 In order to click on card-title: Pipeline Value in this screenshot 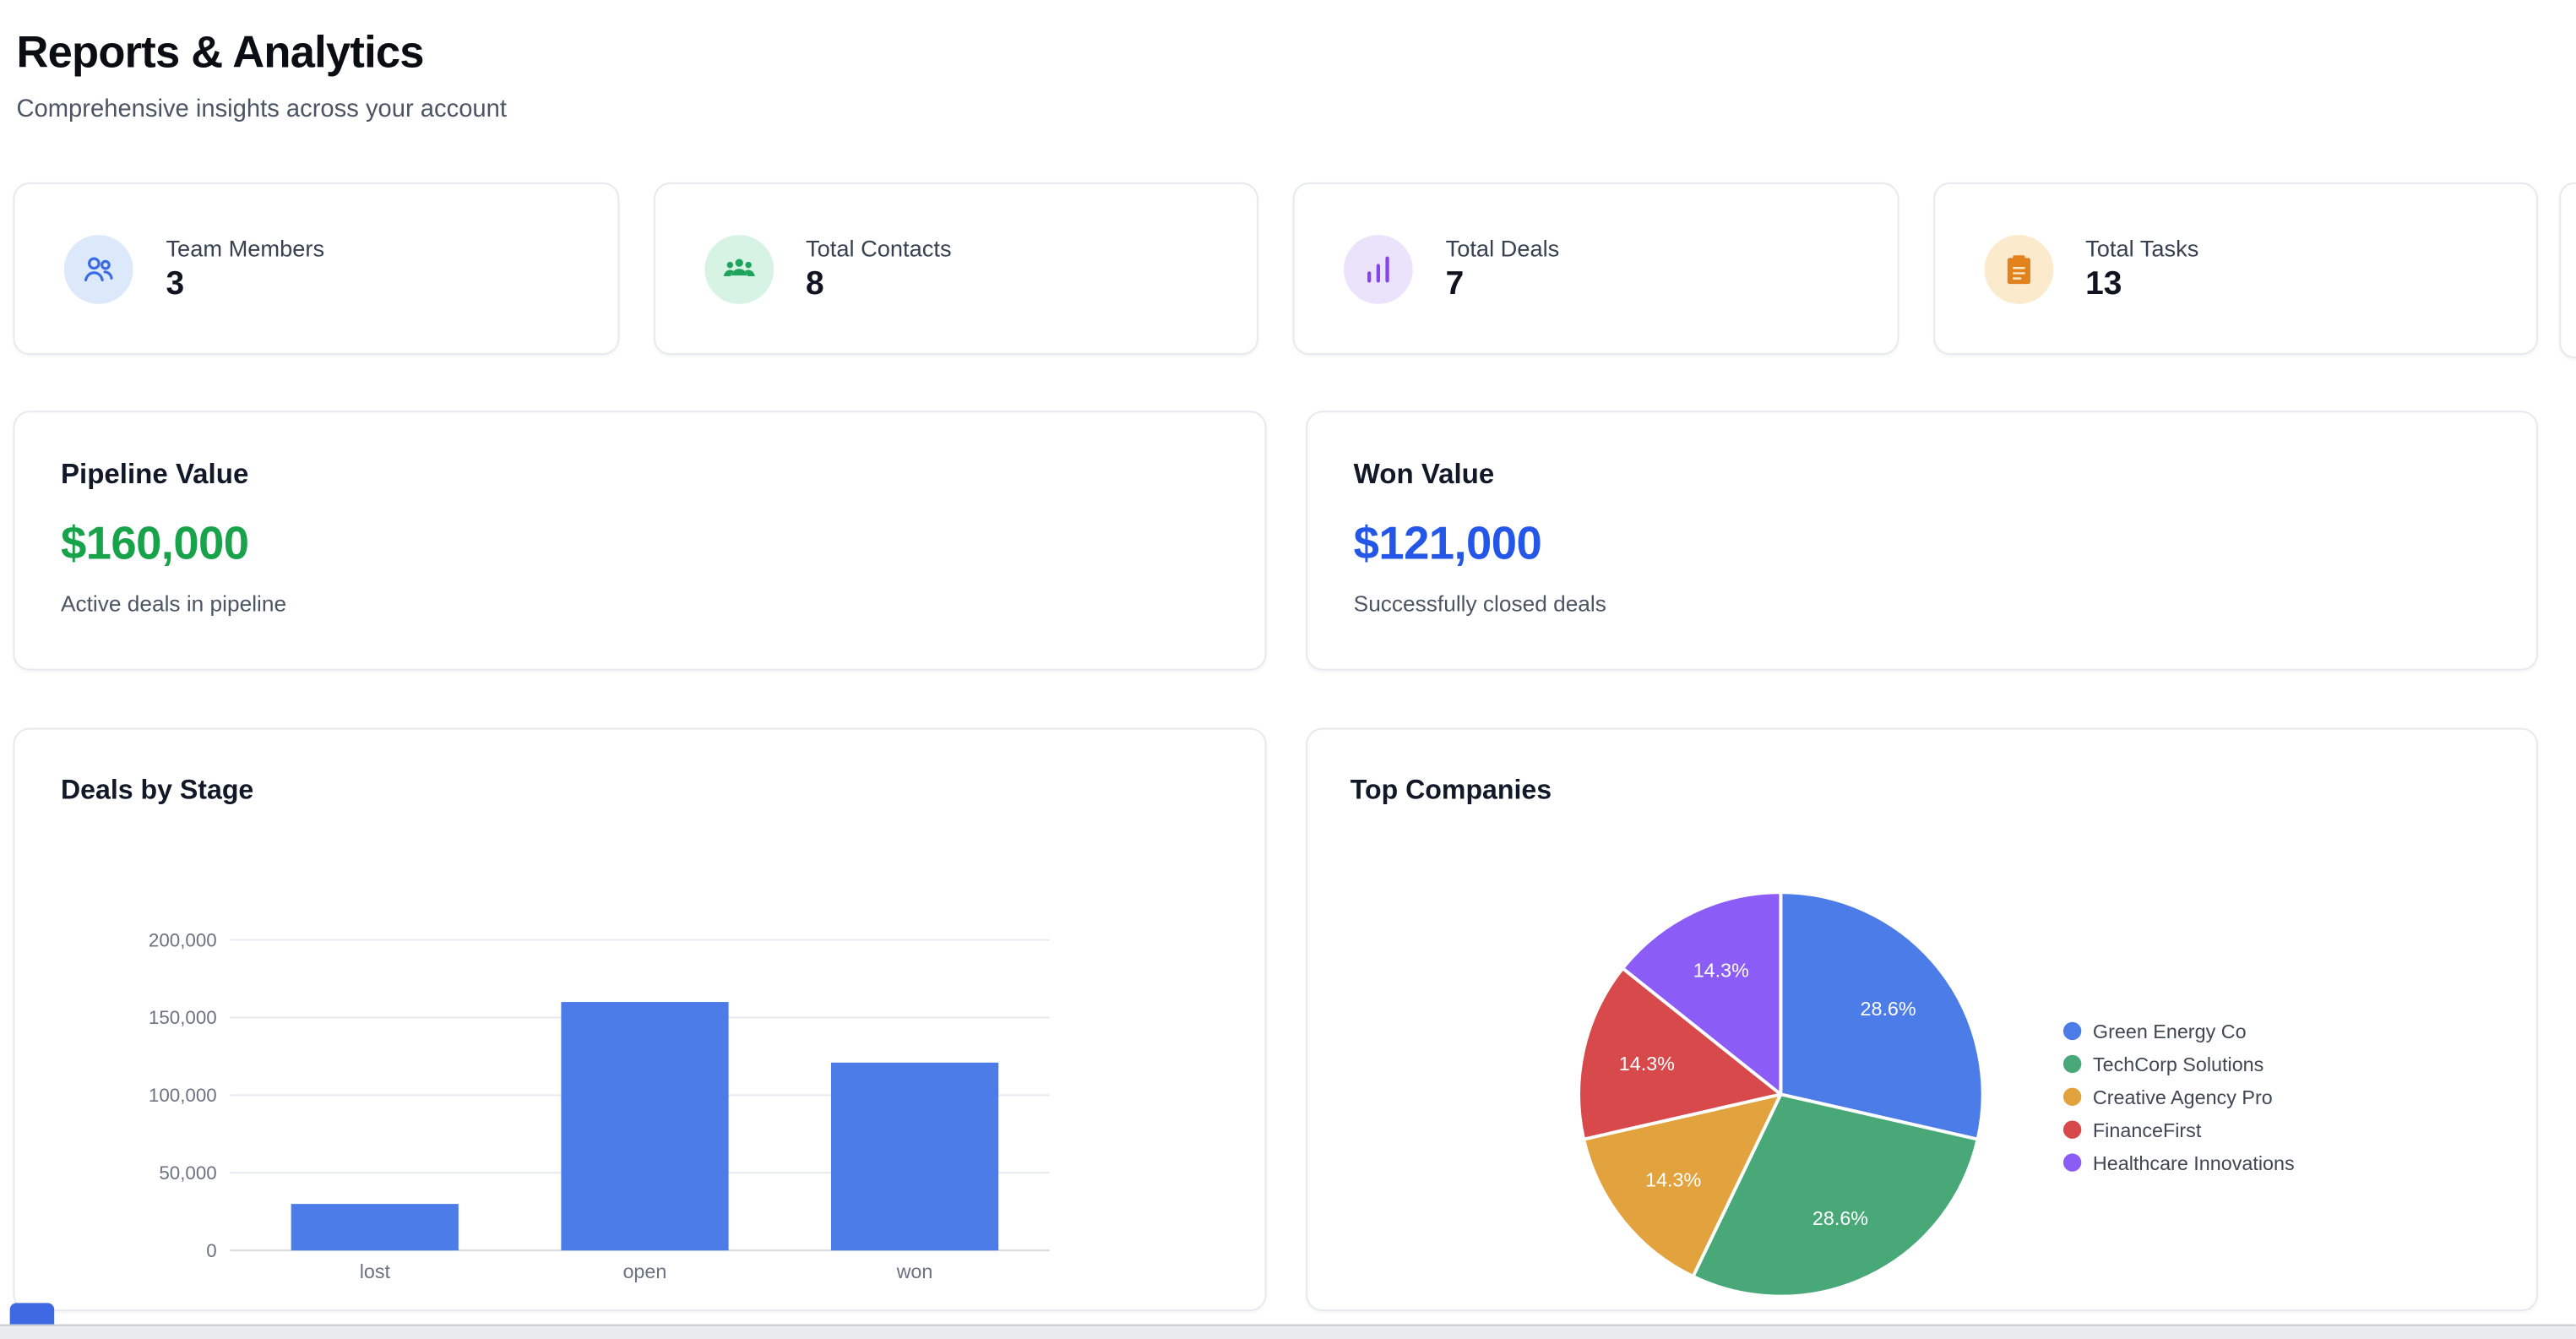, I will do `click(154, 474)`.